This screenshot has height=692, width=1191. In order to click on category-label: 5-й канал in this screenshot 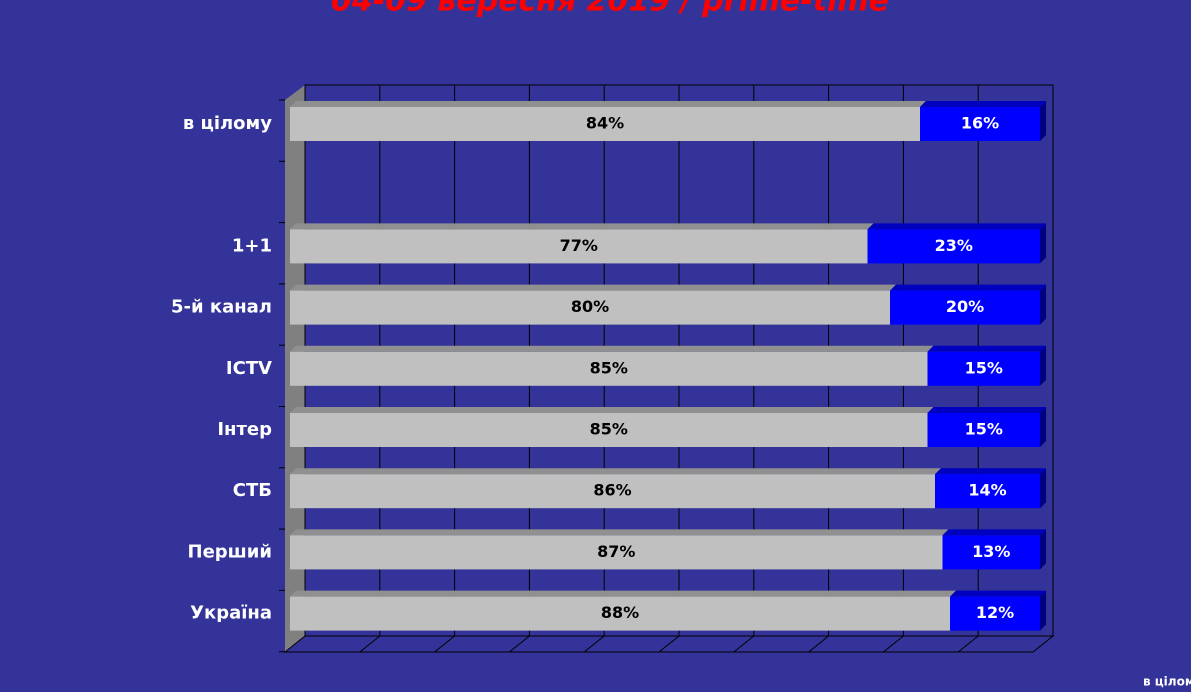, I will do `click(221, 307)`.